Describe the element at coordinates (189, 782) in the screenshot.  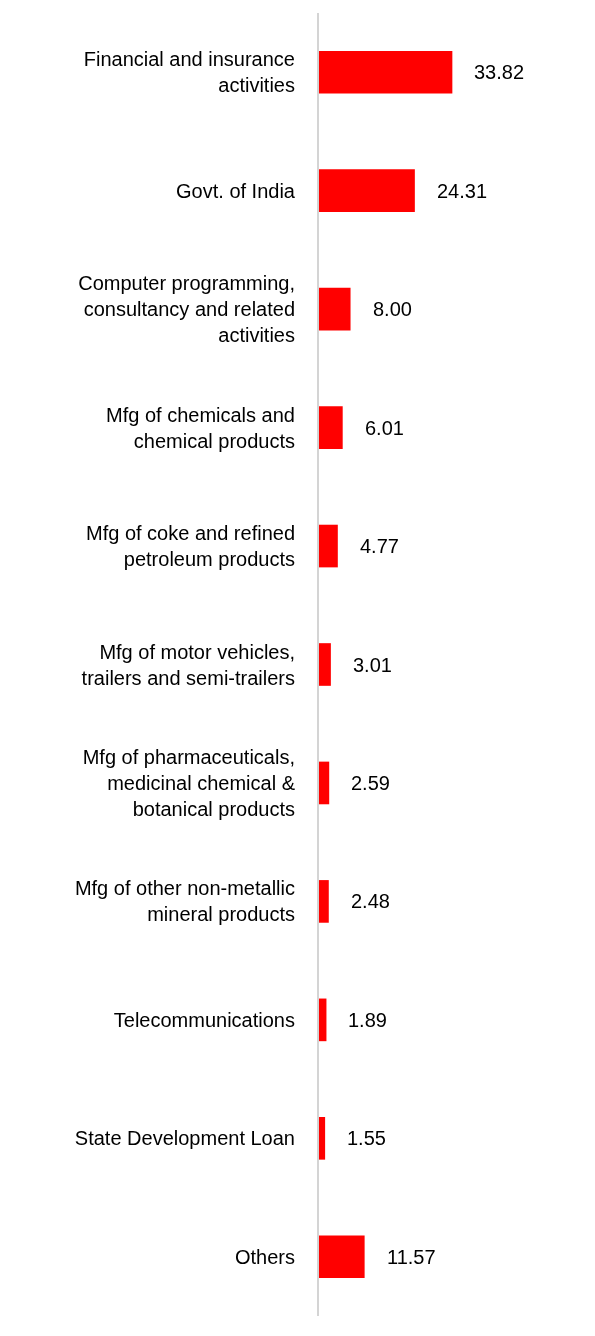
I see `y-tick-label: Mfg of pharmaceuticals, medicinal chemical & botanical products` at that location.